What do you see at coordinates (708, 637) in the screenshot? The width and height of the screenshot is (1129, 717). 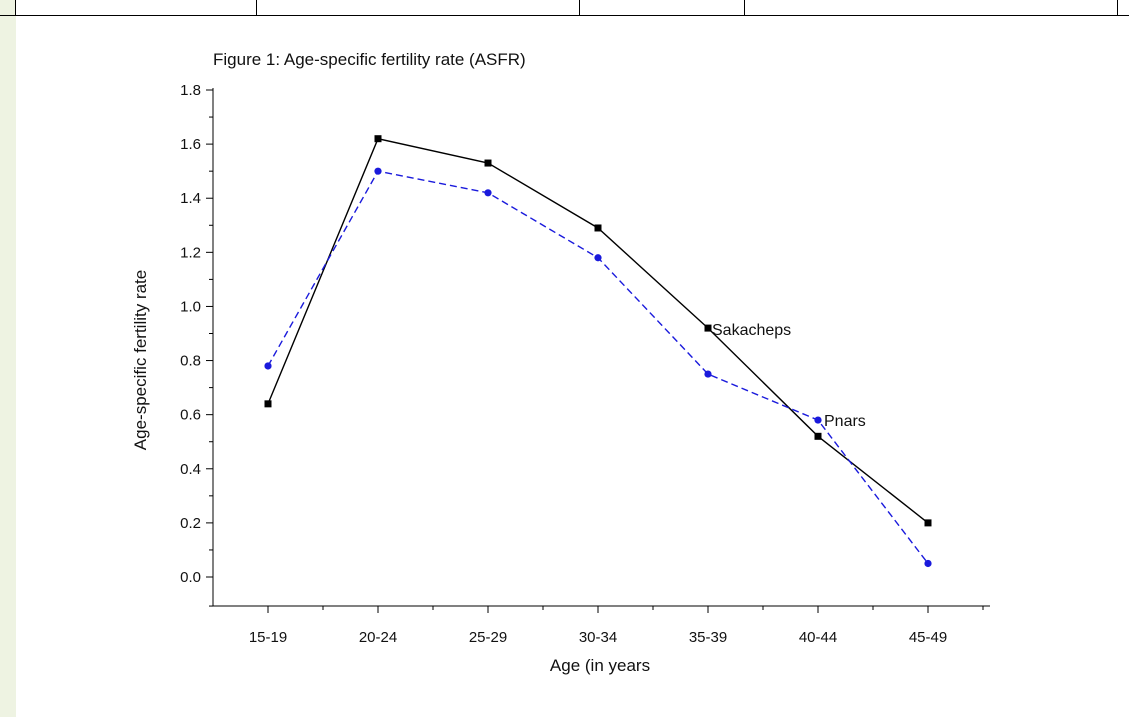 I see `x-tick-label: 35-39` at bounding box center [708, 637].